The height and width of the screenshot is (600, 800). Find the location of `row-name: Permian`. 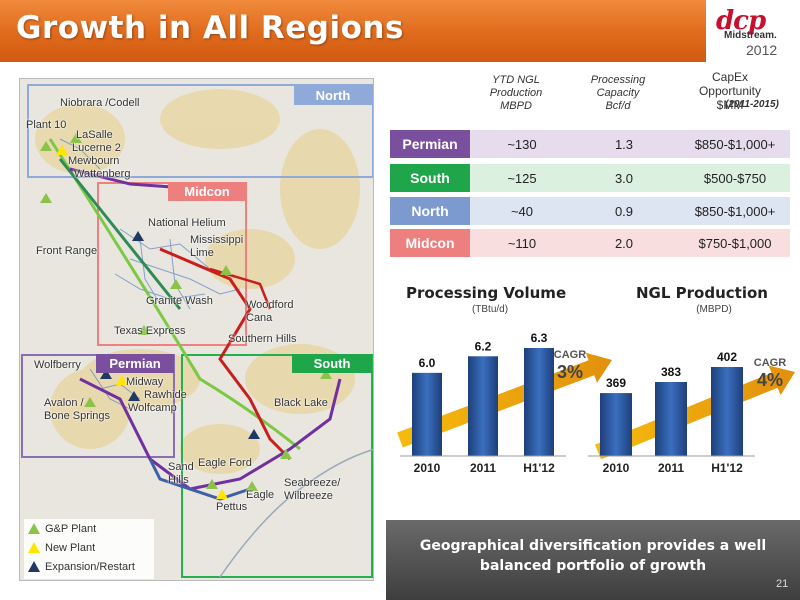

row-name: Permian is located at coordinates (430, 144).